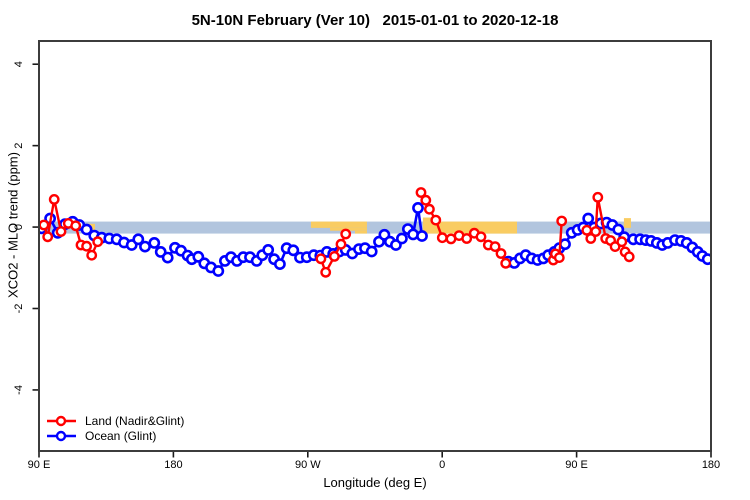  I want to click on x-tick-label: 90 W, so click(308, 465).